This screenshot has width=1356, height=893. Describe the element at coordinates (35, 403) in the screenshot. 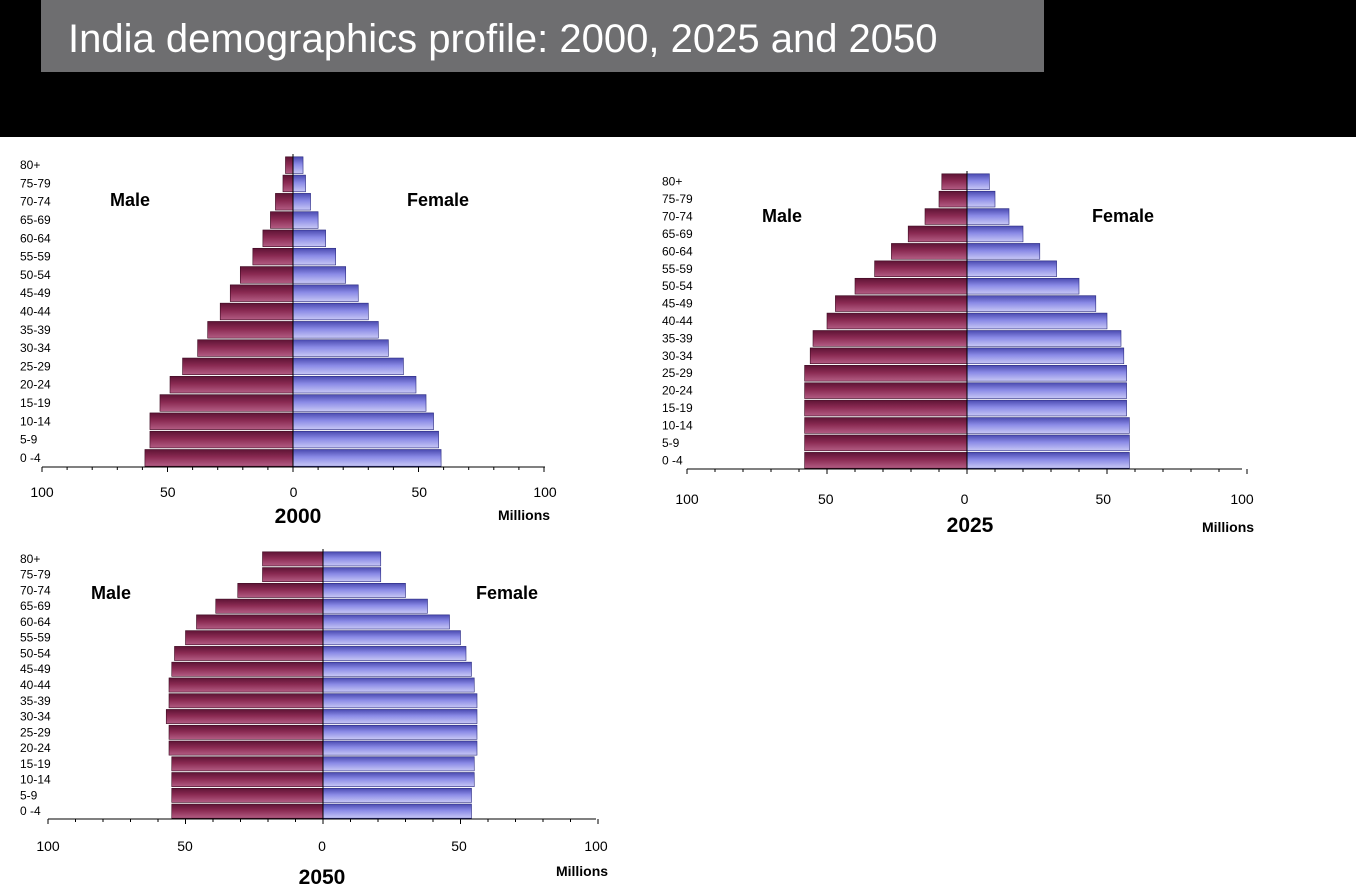

I see `age-group-label: 15-19` at that location.